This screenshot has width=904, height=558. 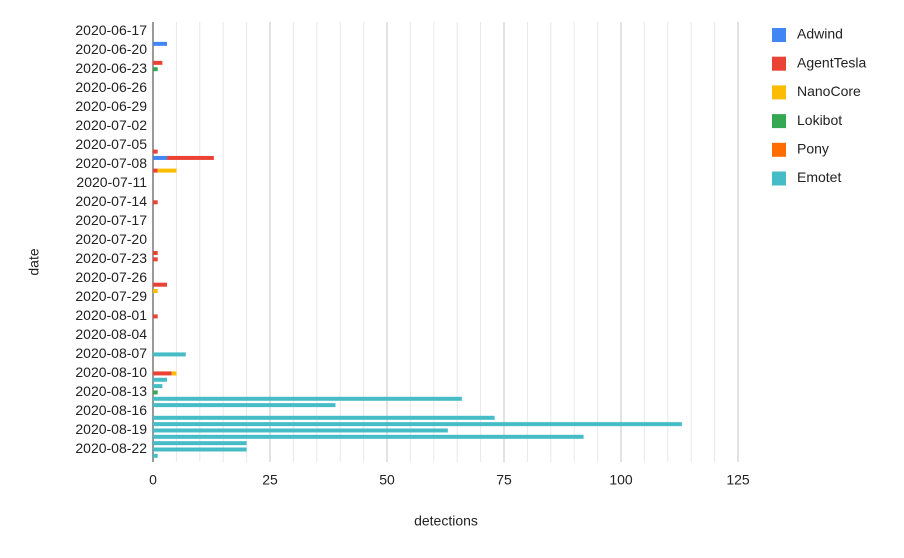 What do you see at coordinates (819, 120) in the screenshot?
I see `legend-label: Lokibot` at bounding box center [819, 120].